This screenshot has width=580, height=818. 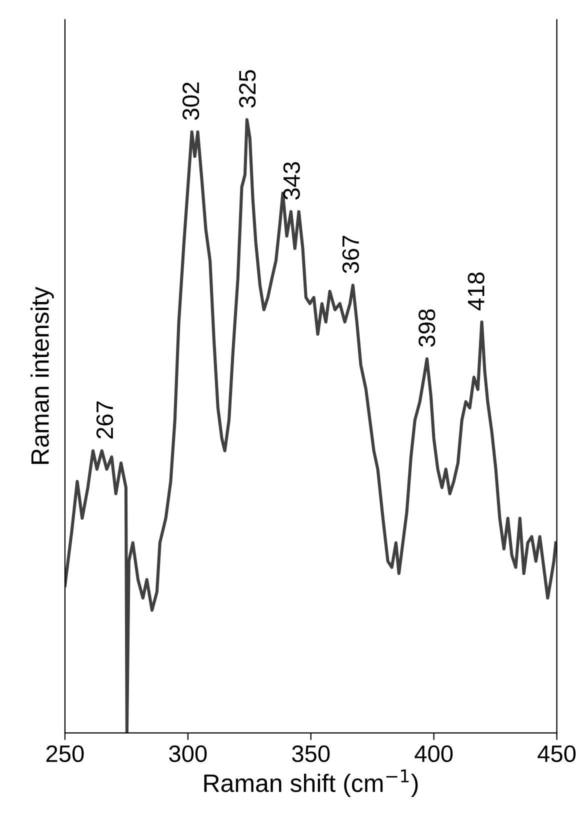 What do you see at coordinates (247, 89) in the screenshot?
I see `annotation: 325` at bounding box center [247, 89].